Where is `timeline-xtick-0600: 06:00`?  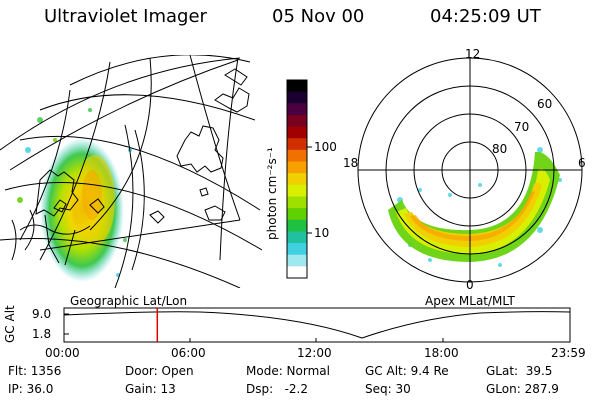
timeline-xtick-0600: 06:00 is located at coordinates (188, 353).